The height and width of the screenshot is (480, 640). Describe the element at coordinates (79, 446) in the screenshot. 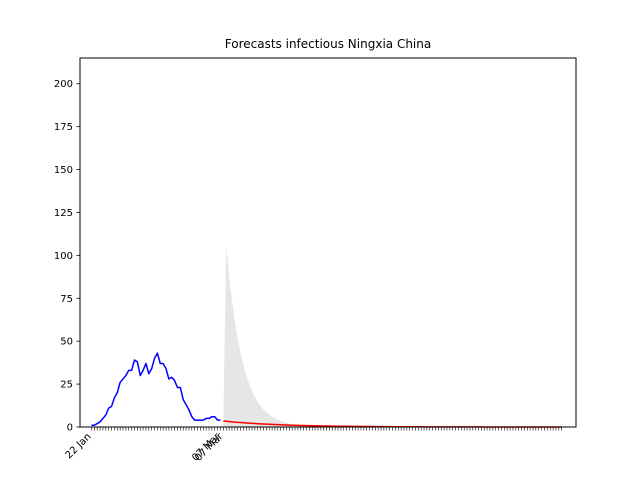

I see `x-tick-label: 22 Jan` at that location.